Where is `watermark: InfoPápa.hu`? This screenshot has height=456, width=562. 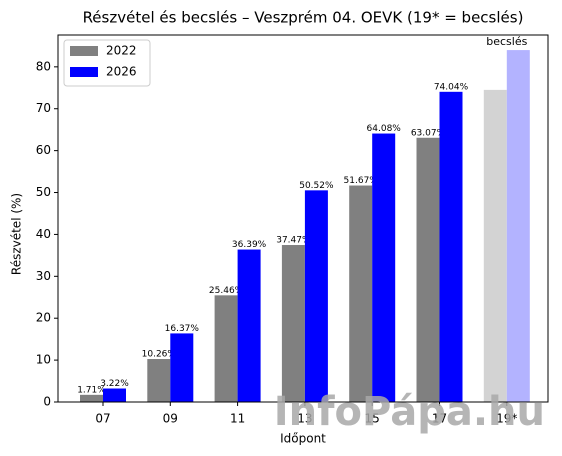 watermark: InfoPápa.hu is located at coordinates (409, 412).